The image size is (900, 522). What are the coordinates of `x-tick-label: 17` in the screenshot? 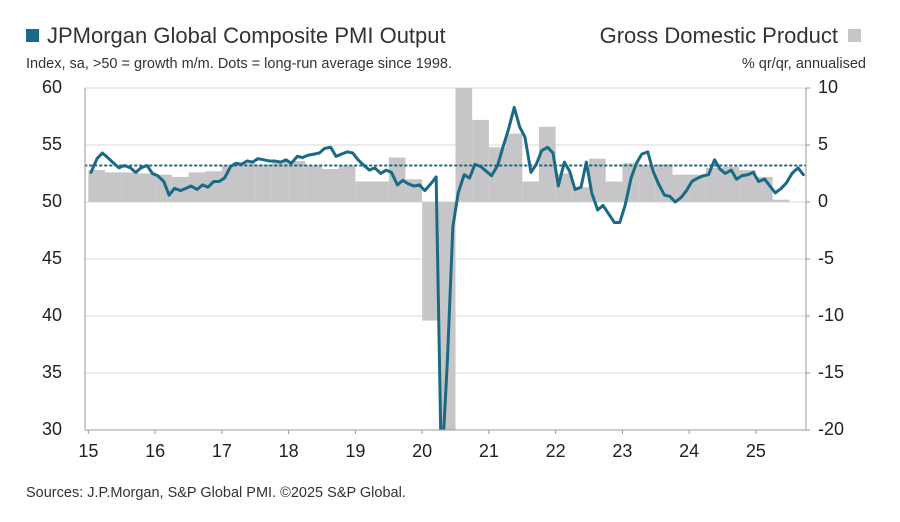 It's located at (222, 451).